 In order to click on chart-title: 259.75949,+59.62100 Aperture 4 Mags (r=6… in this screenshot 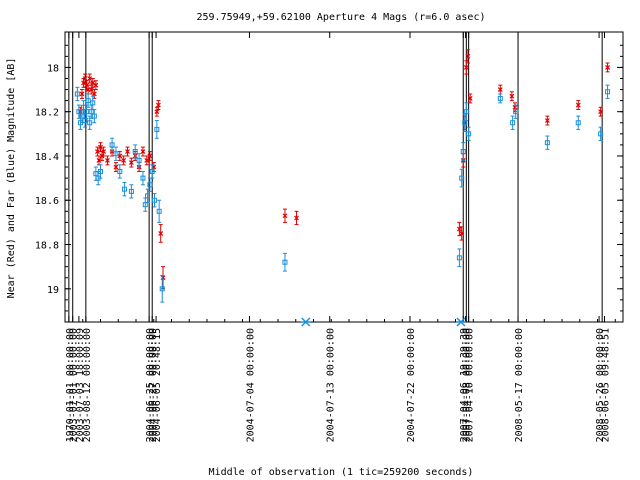, I will do `click(341, 17)`.